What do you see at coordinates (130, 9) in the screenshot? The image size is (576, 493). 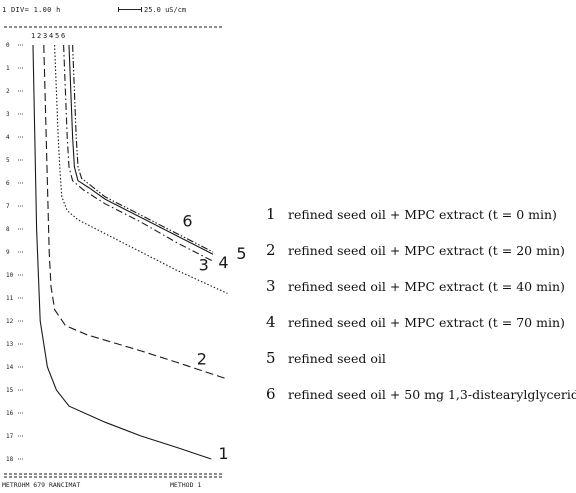 I see `conductivity-scale-bar` at bounding box center [130, 9].